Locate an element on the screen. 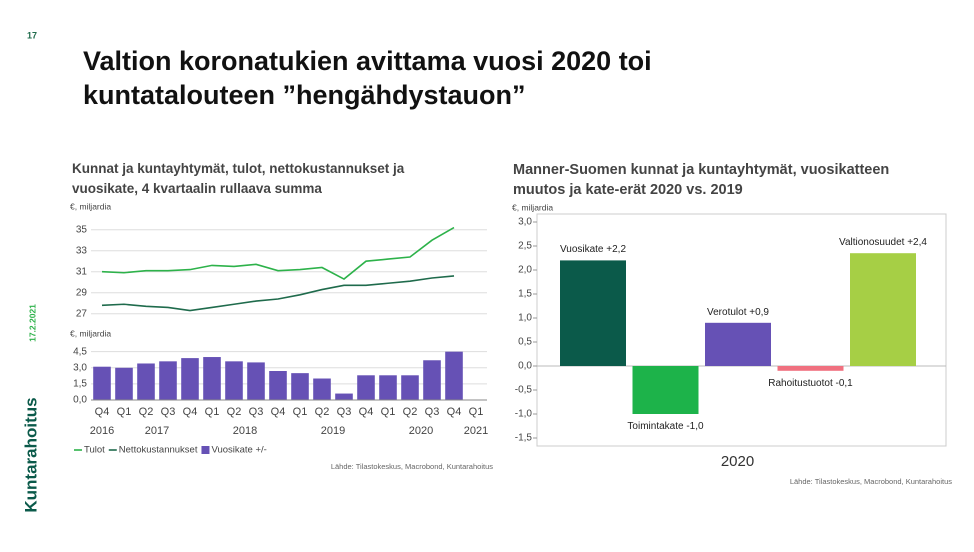 This screenshot has height=552, width=974. y-tick-label: 2,5 is located at coordinates (525, 246).